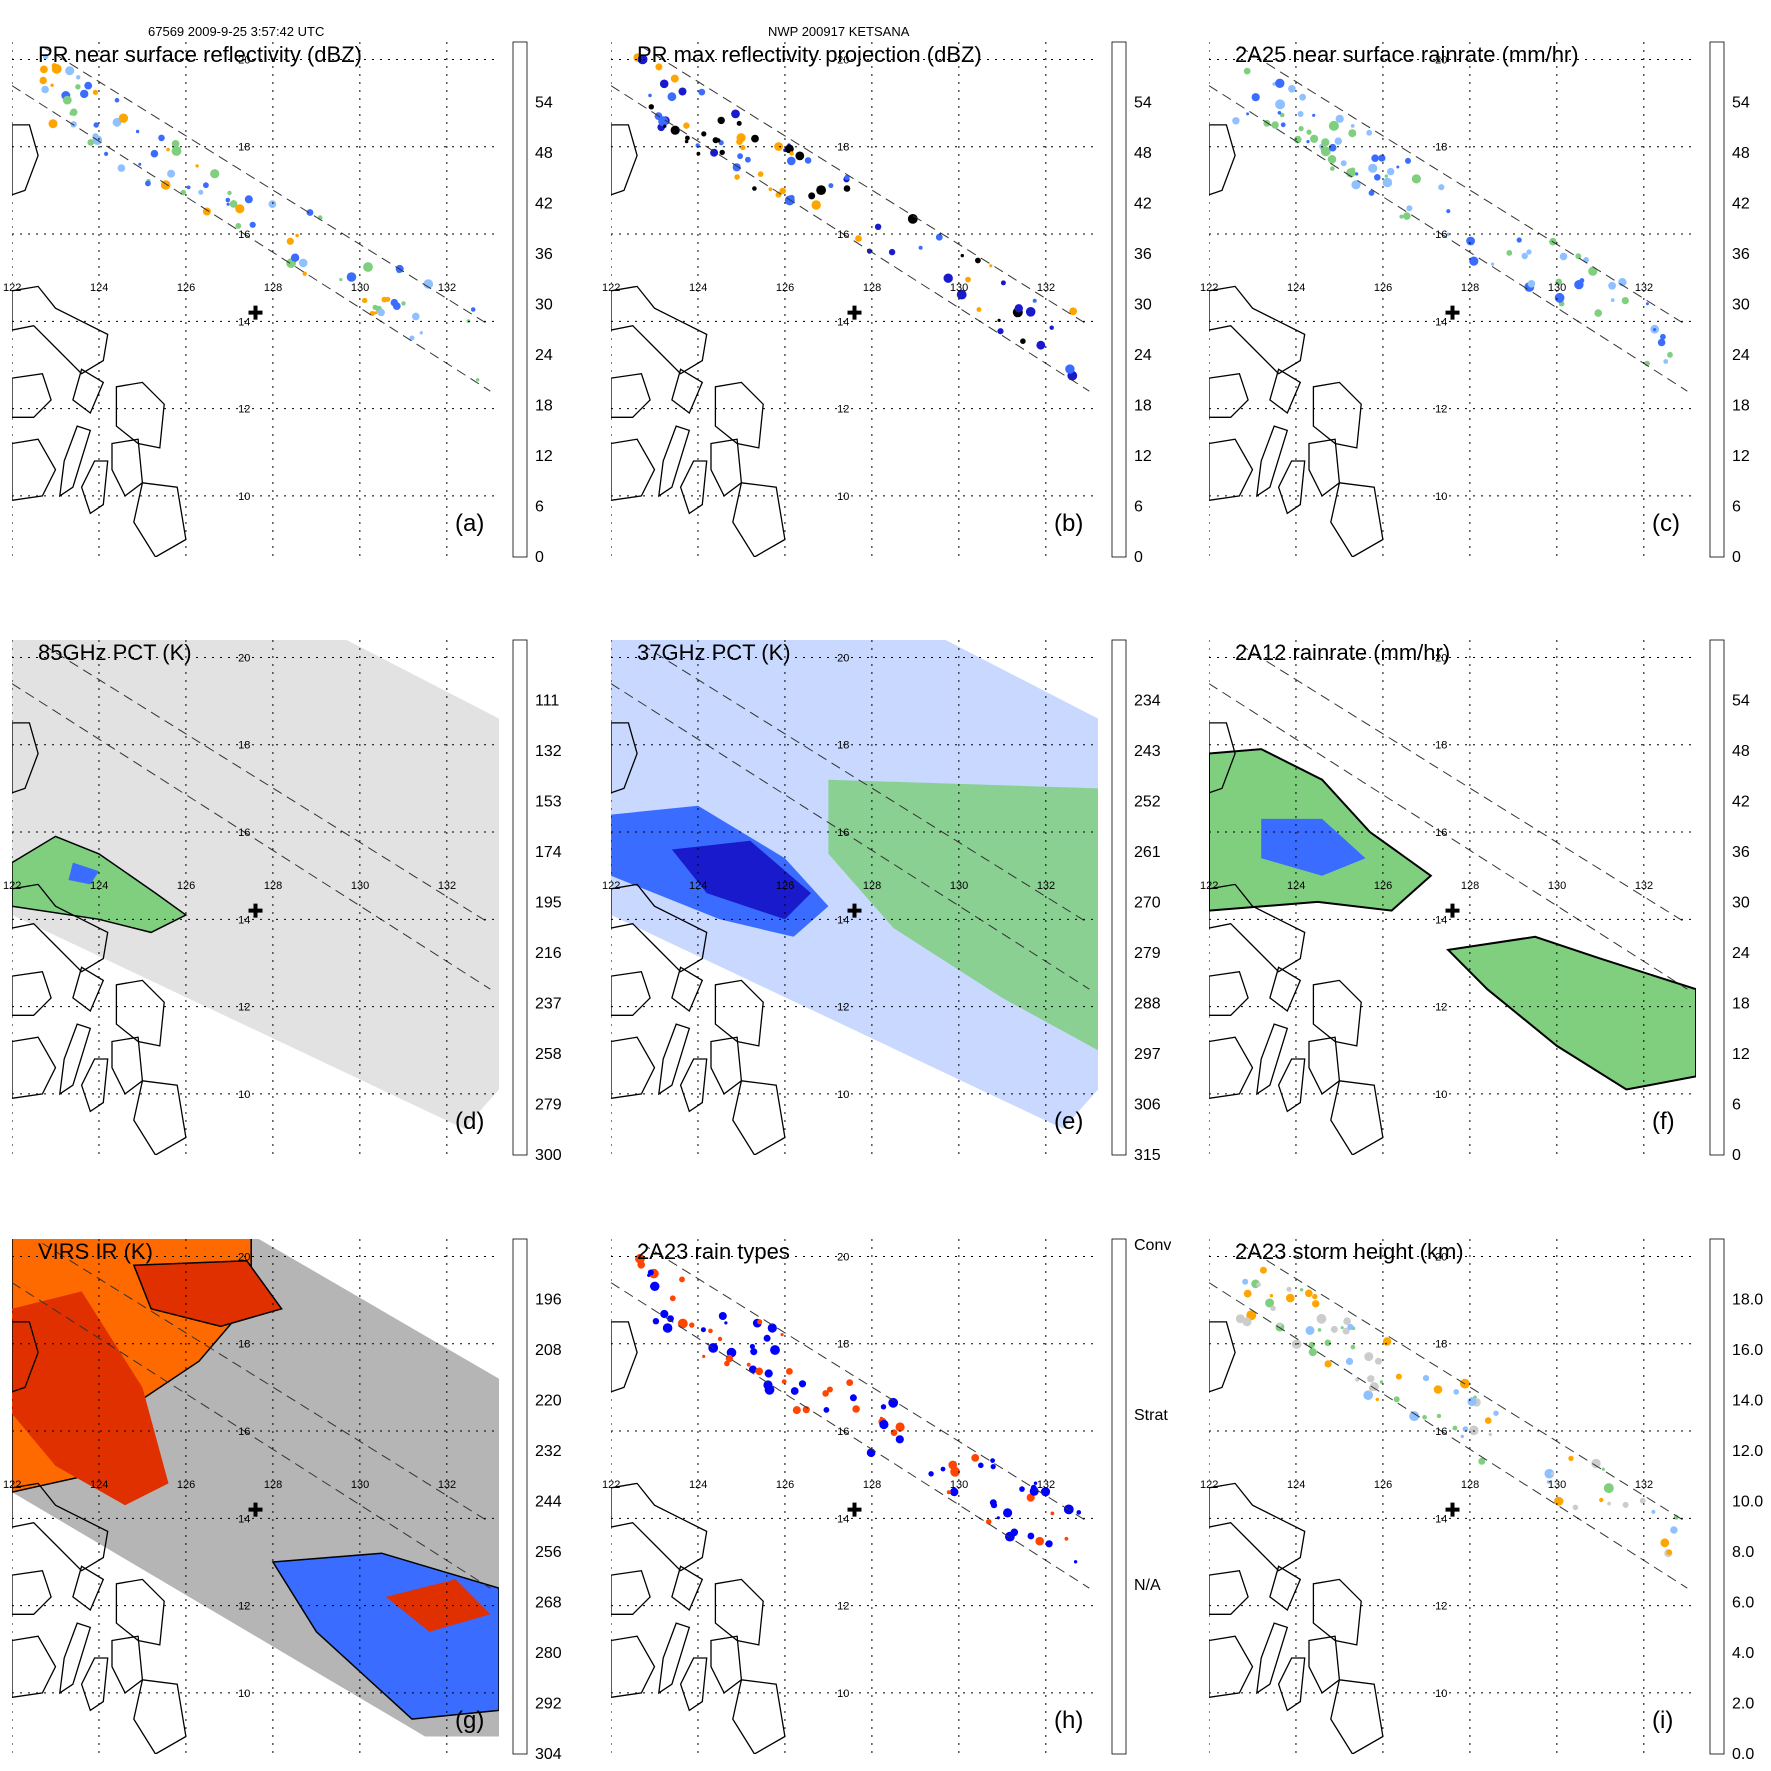  I want to click on lon-label: 128, so click(872, 1485).